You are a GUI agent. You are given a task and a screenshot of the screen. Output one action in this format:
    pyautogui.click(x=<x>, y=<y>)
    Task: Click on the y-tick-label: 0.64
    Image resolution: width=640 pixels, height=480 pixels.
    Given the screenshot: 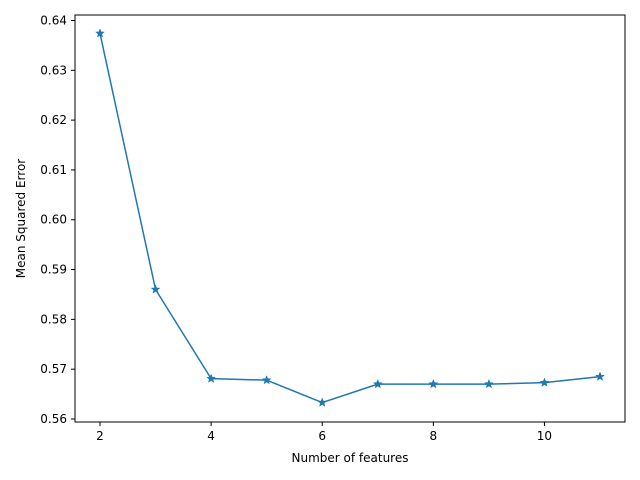 What is the action you would take?
    pyautogui.click(x=53, y=20)
    